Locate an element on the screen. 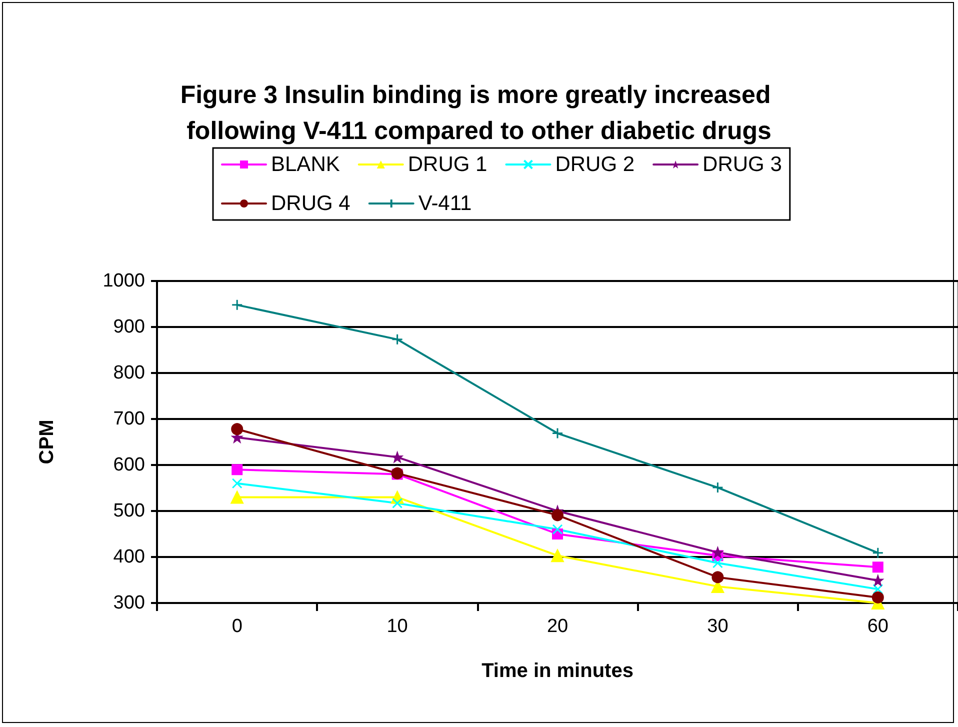 The width and height of the screenshot is (958, 727). x-tick-label: 60 is located at coordinates (877, 626).